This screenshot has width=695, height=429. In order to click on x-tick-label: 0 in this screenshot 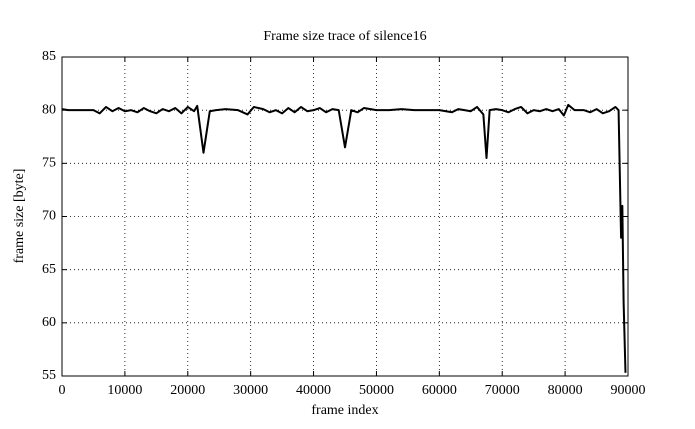, I will do `click(62, 390)`.